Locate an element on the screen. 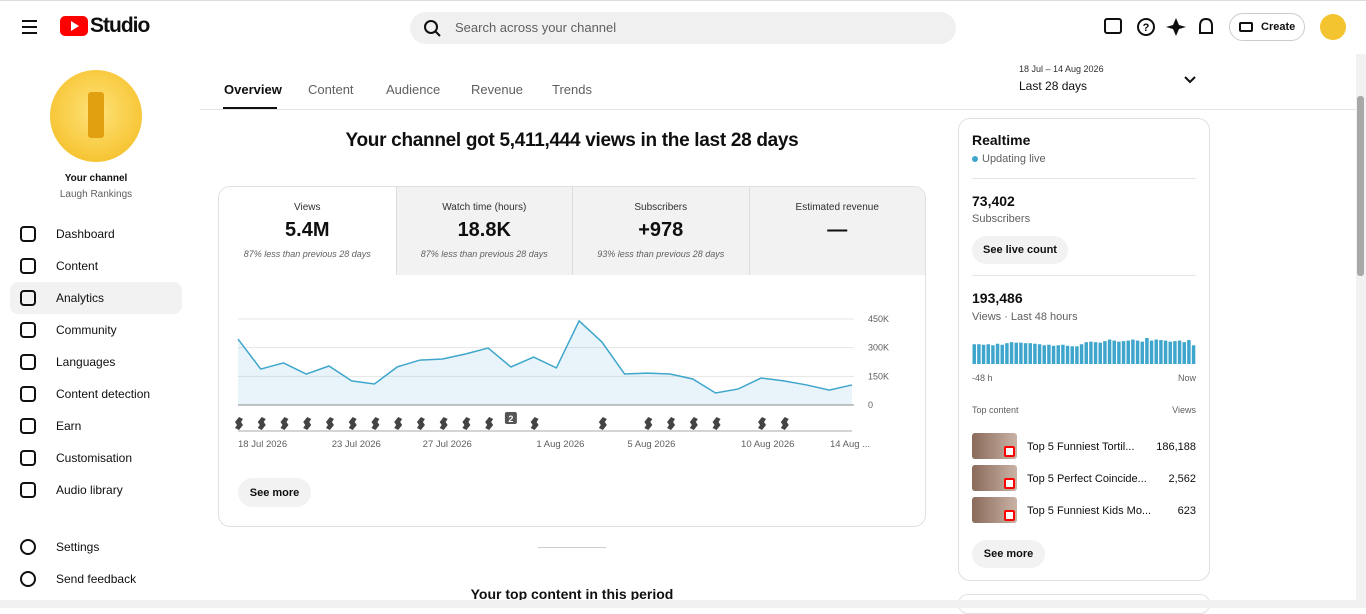  create-button: Create is located at coordinates (1267, 27).